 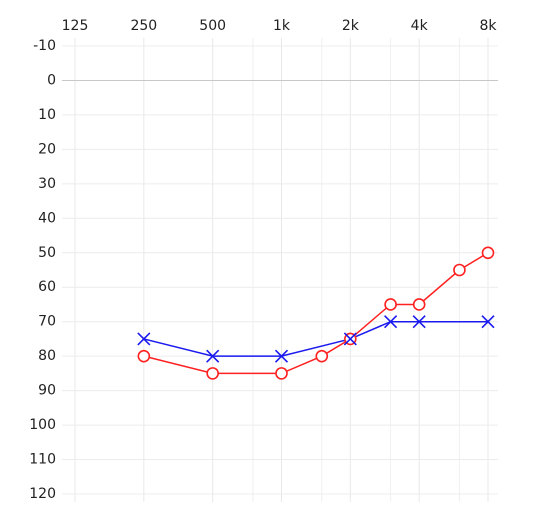 What do you see at coordinates (42, 425) in the screenshot?
I see `y-tick-label: 100` at bounding box center [42, 425].